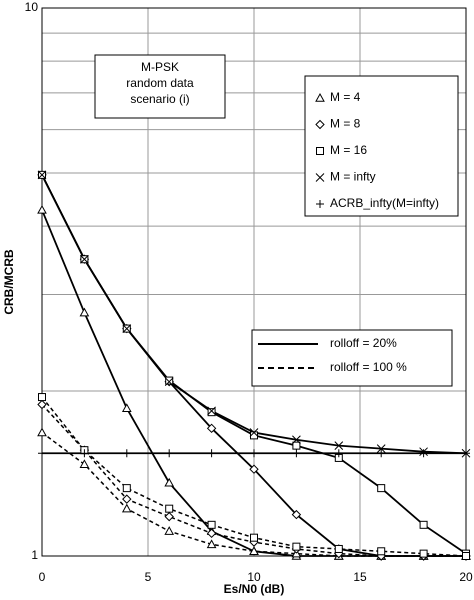 This screenshot has height=600, width=474. I want to click on x-tick-label: 0, so click(42, 577).